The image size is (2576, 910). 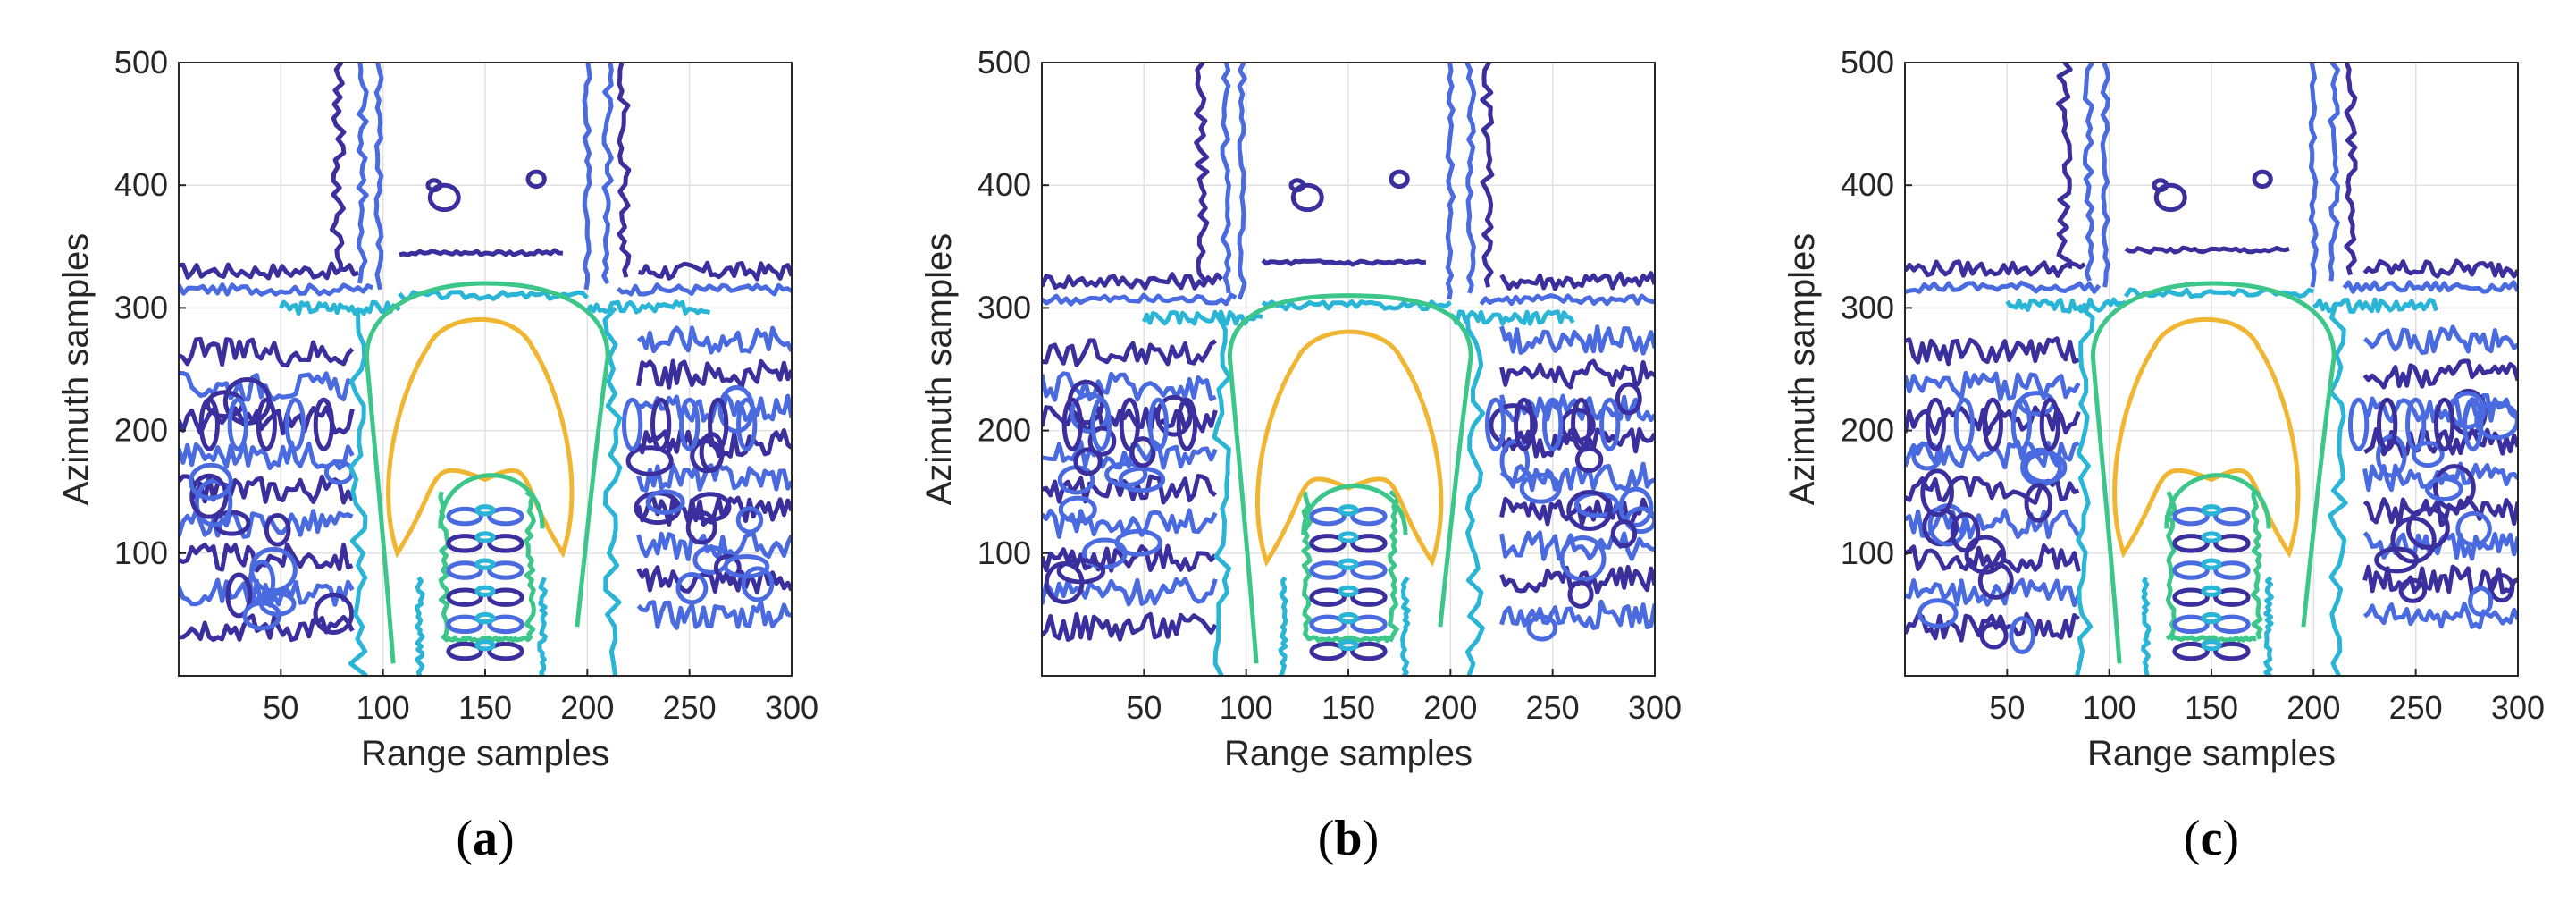 I want to click on y-tick-label: 400, so click(x=1004, y=184).